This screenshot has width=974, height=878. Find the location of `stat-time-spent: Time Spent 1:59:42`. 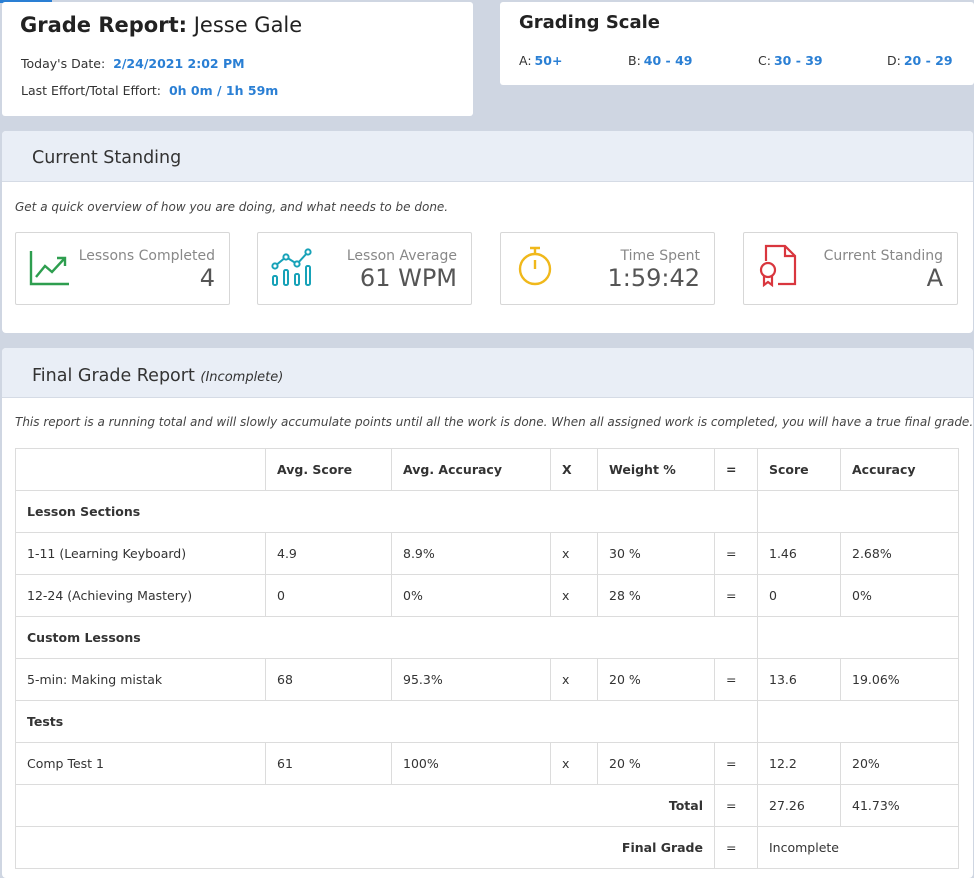

stat-time-spent: Time Spent 1:59:42 is located at coordinates (607, 268).